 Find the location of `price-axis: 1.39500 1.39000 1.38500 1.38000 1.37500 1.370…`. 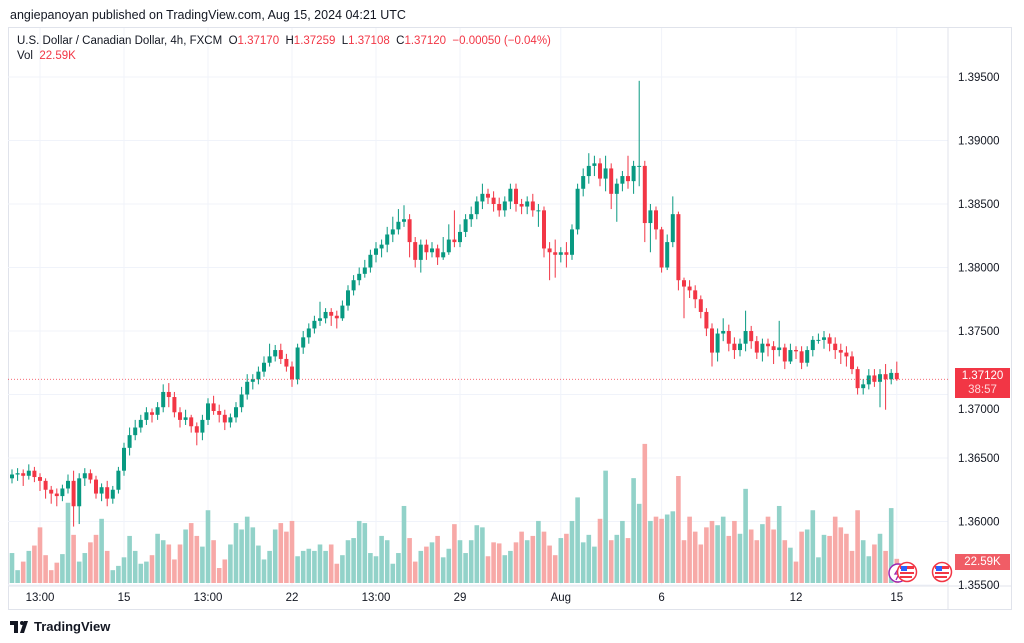

price-axis: 1.39500 1.39000 1.38500 1.38000 1.37500 1.370… is located at coordinates (979, 332).